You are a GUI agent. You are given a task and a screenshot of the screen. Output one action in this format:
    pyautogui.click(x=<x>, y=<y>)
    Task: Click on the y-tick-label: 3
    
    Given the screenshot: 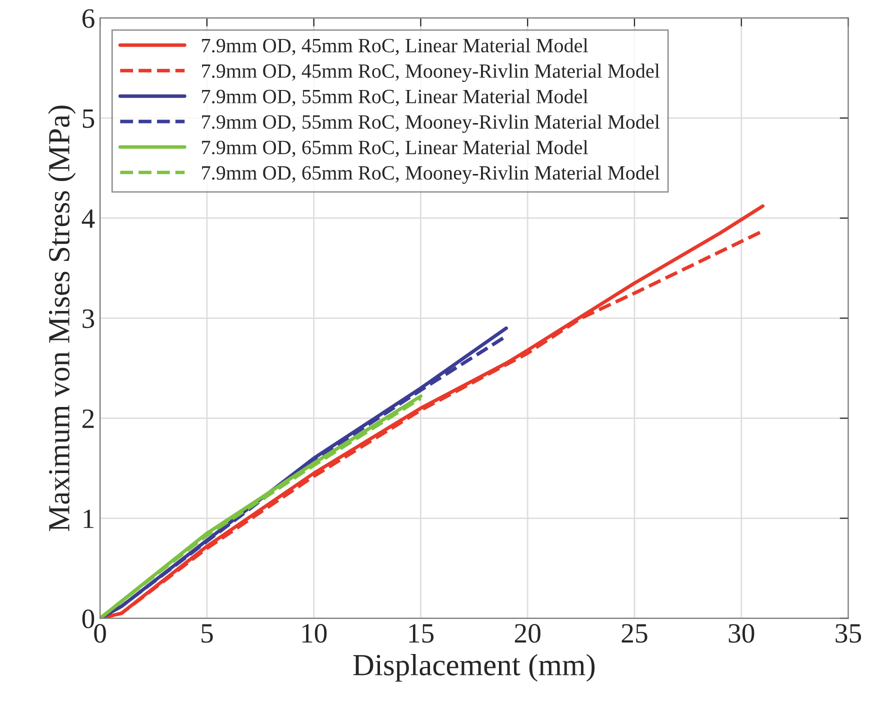 What is the action you would take?
    pyautogui.click(x=88, y=318)
    